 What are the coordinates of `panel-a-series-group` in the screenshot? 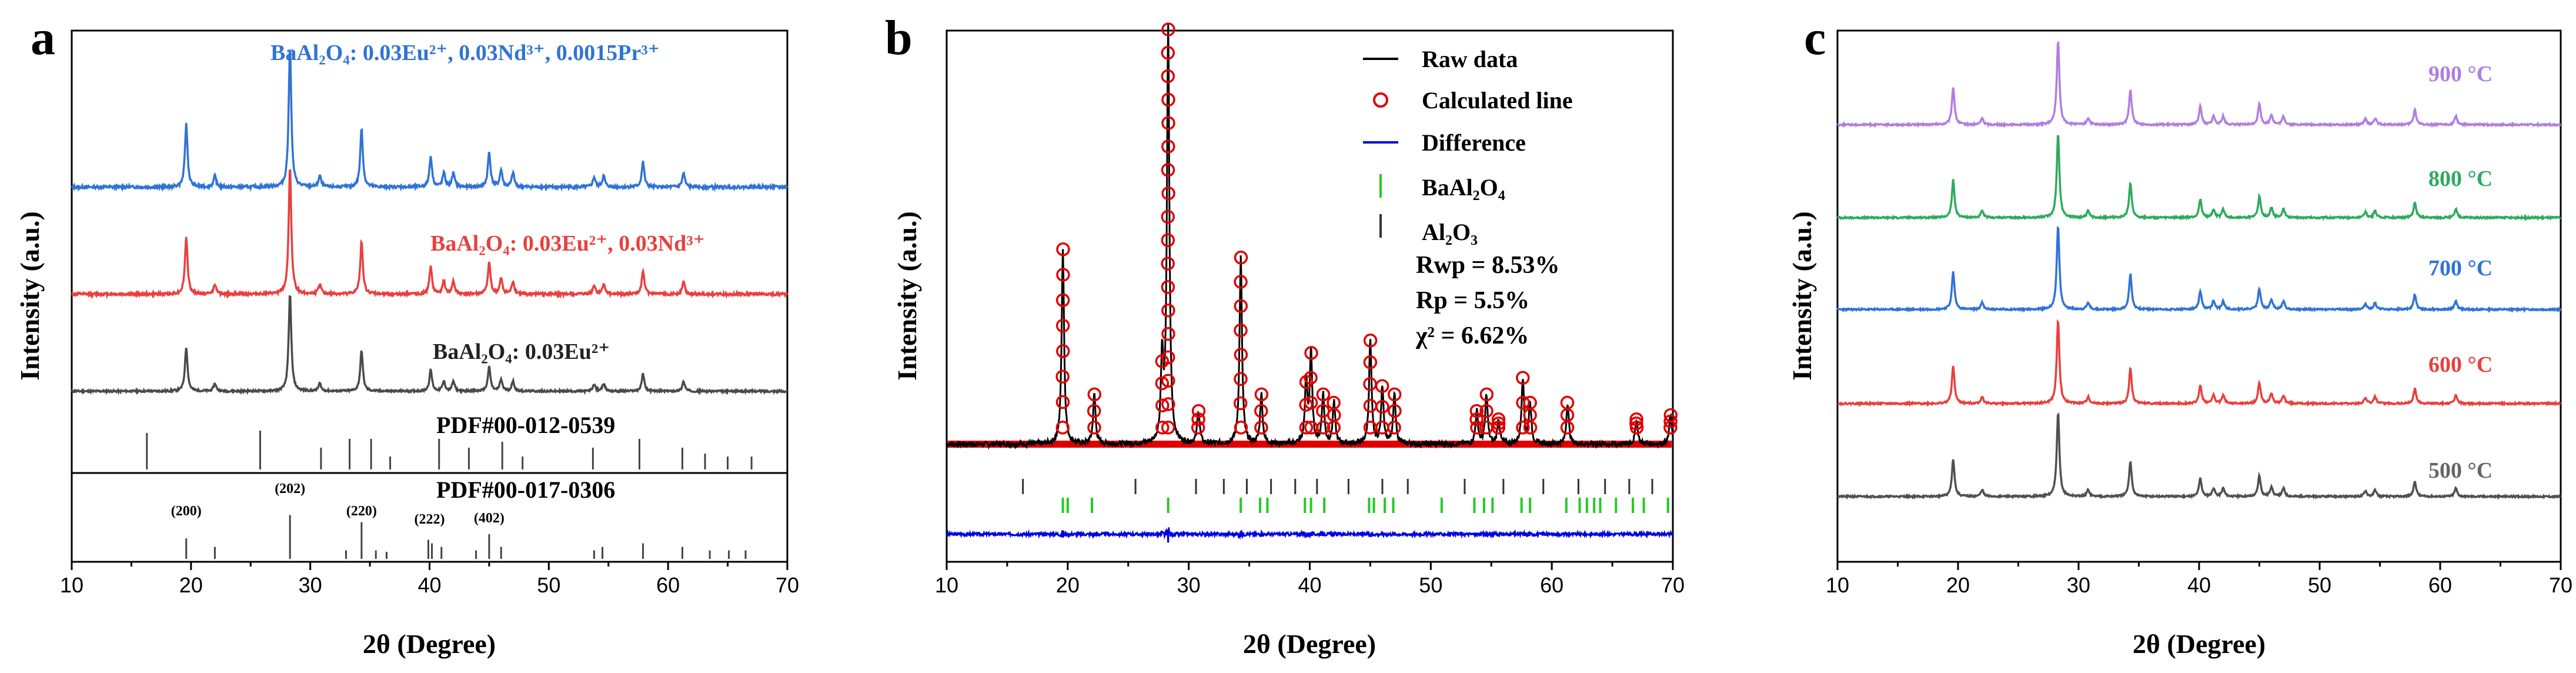 It's located at (429, 223).